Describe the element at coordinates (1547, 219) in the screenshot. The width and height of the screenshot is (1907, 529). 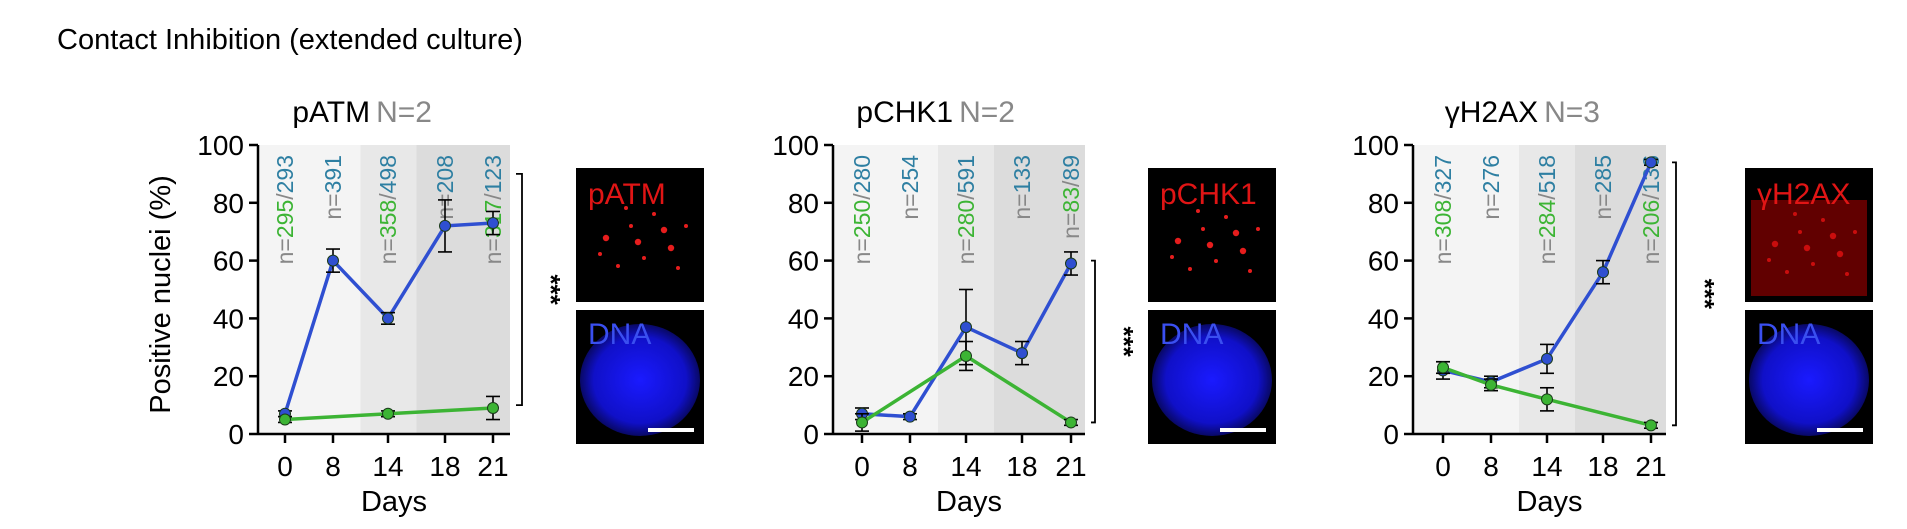
I see `n-label-green-count: 284` at that location.